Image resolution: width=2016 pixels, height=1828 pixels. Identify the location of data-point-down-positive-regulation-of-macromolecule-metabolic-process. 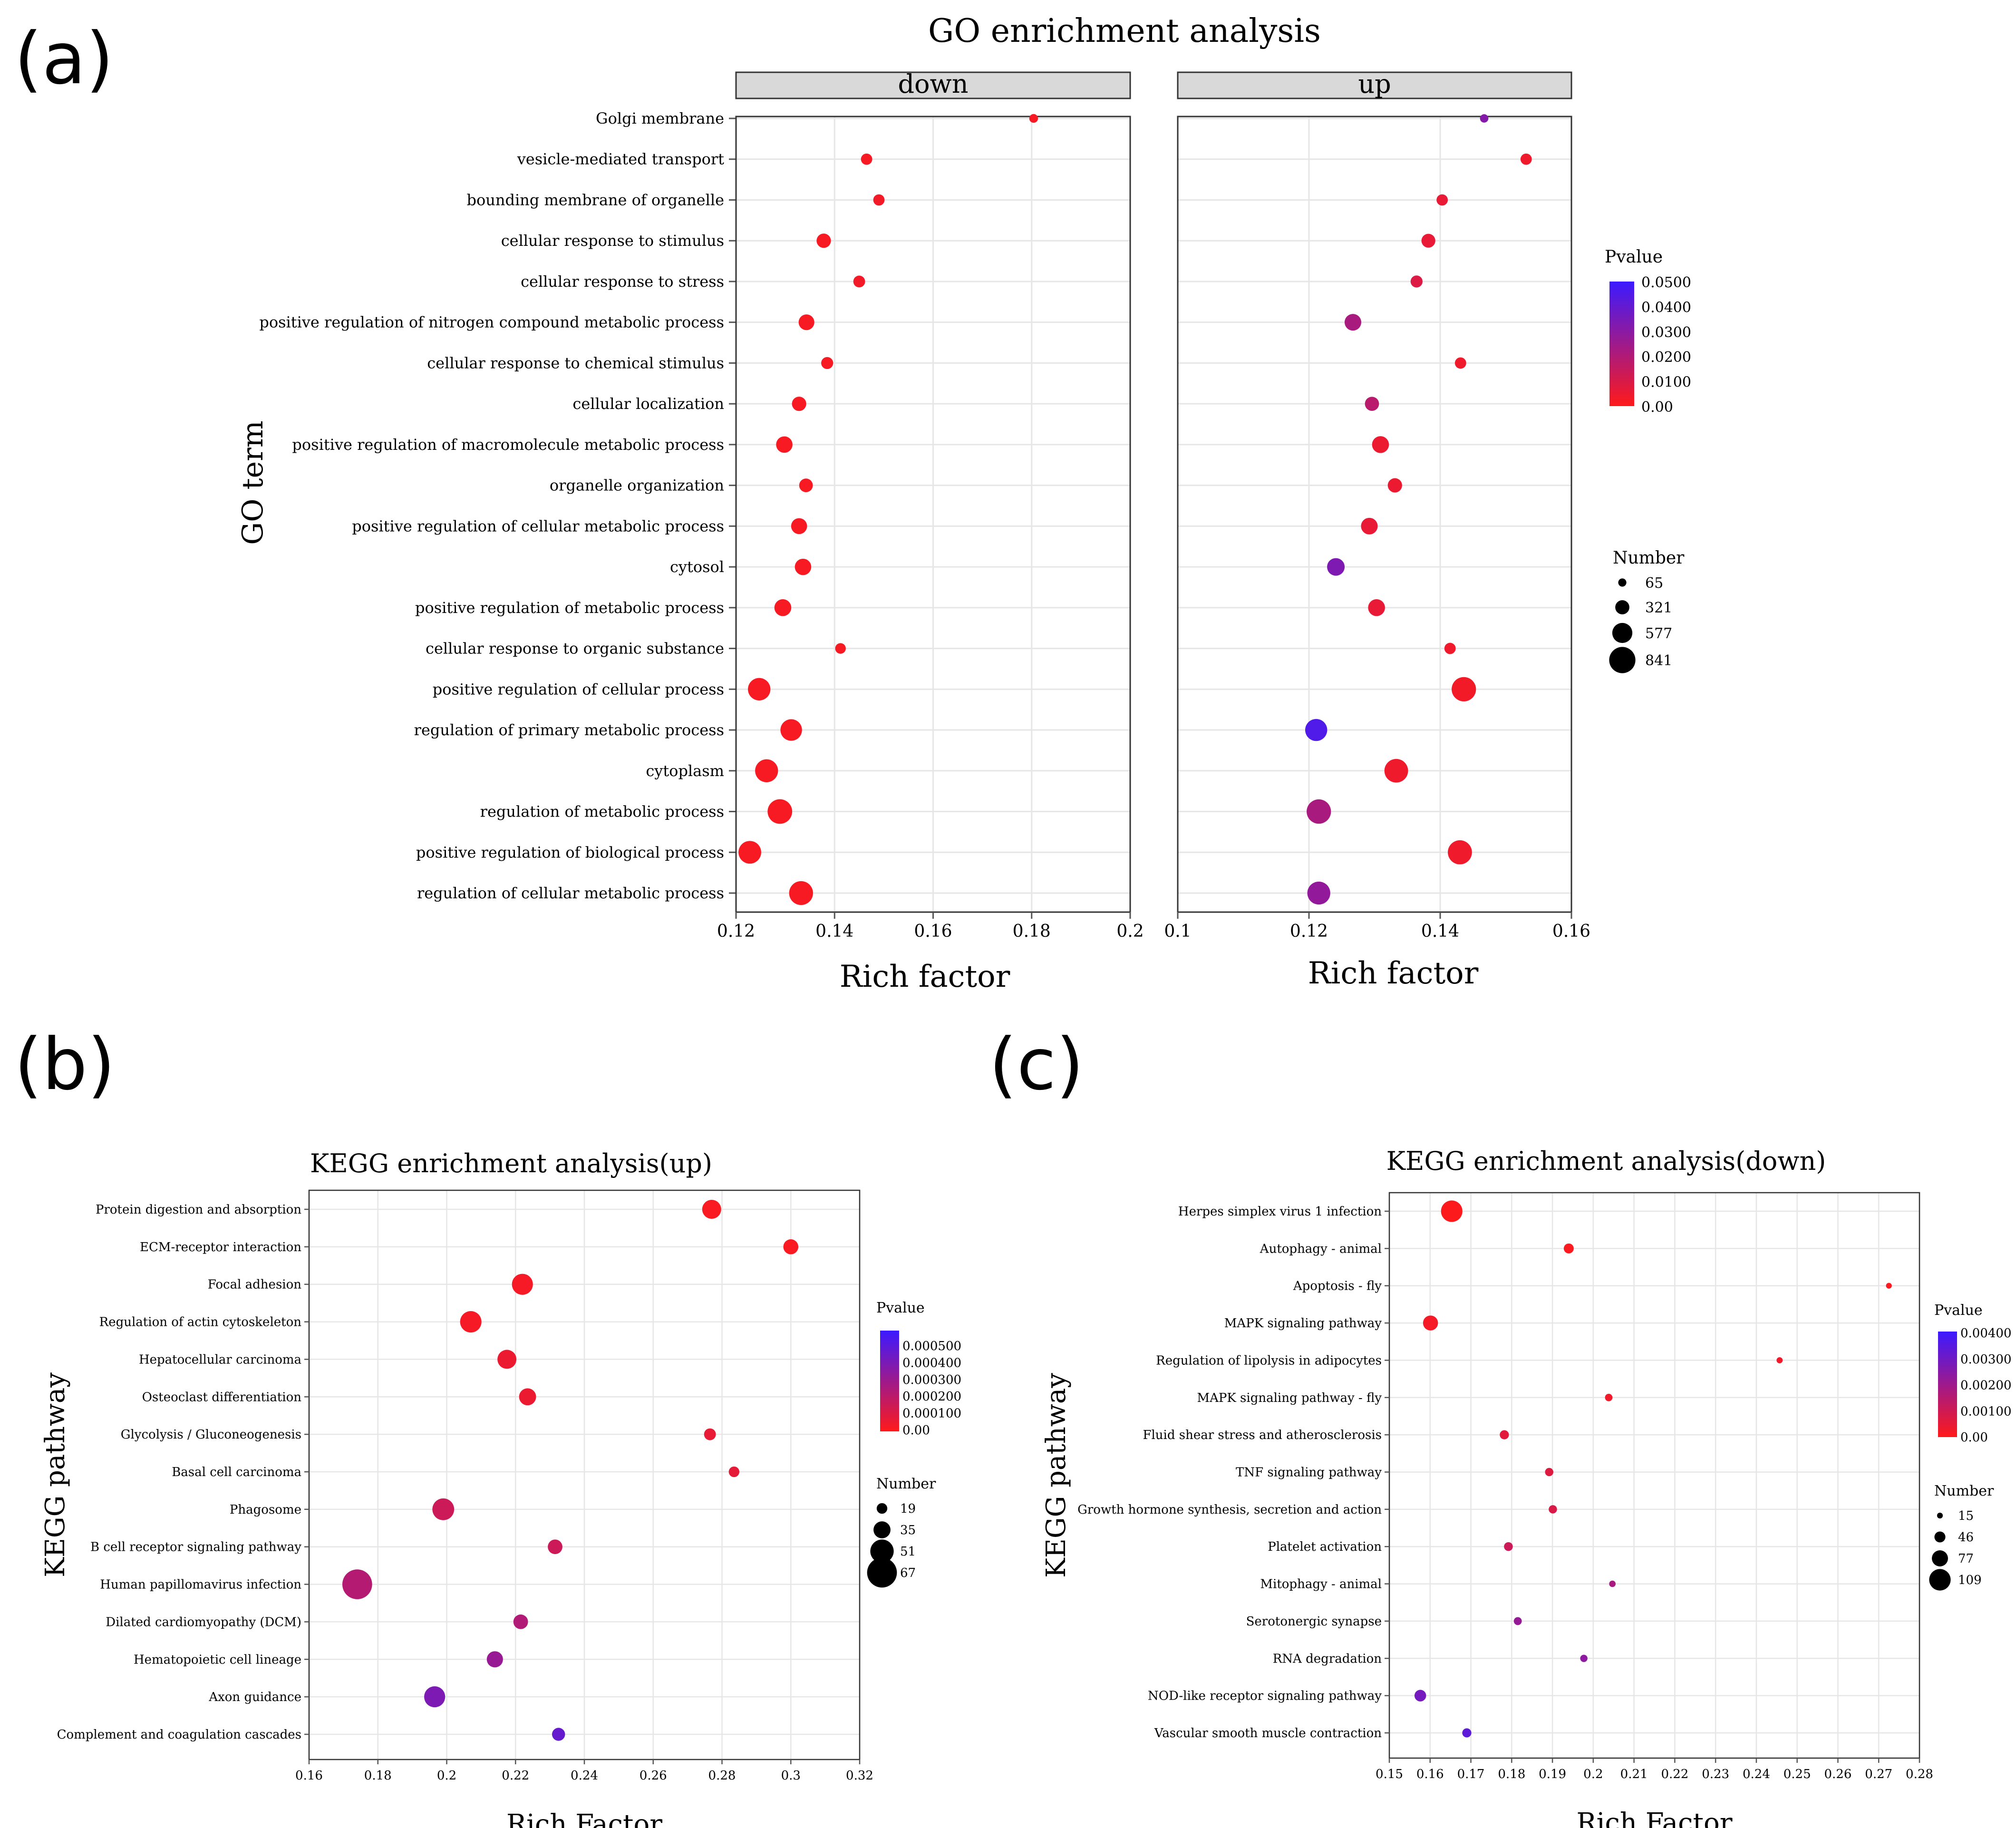
(784, 444).